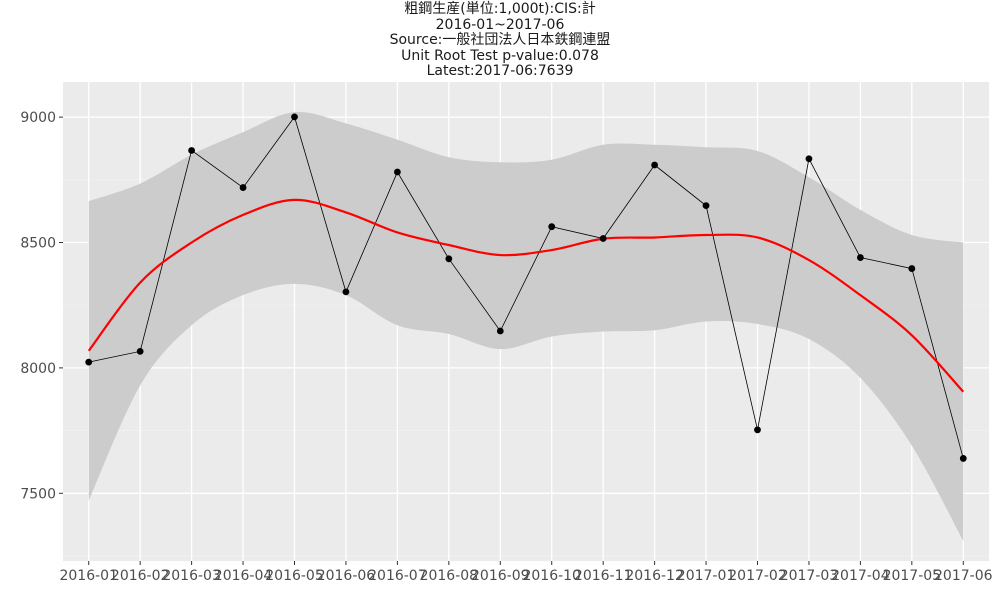 This screenshot has height=600, width=1000. Describe the element at coordinates (500, 55) in the screenshot. I see `title-line-4: Unit Root Test p-value:0.078` at that location.